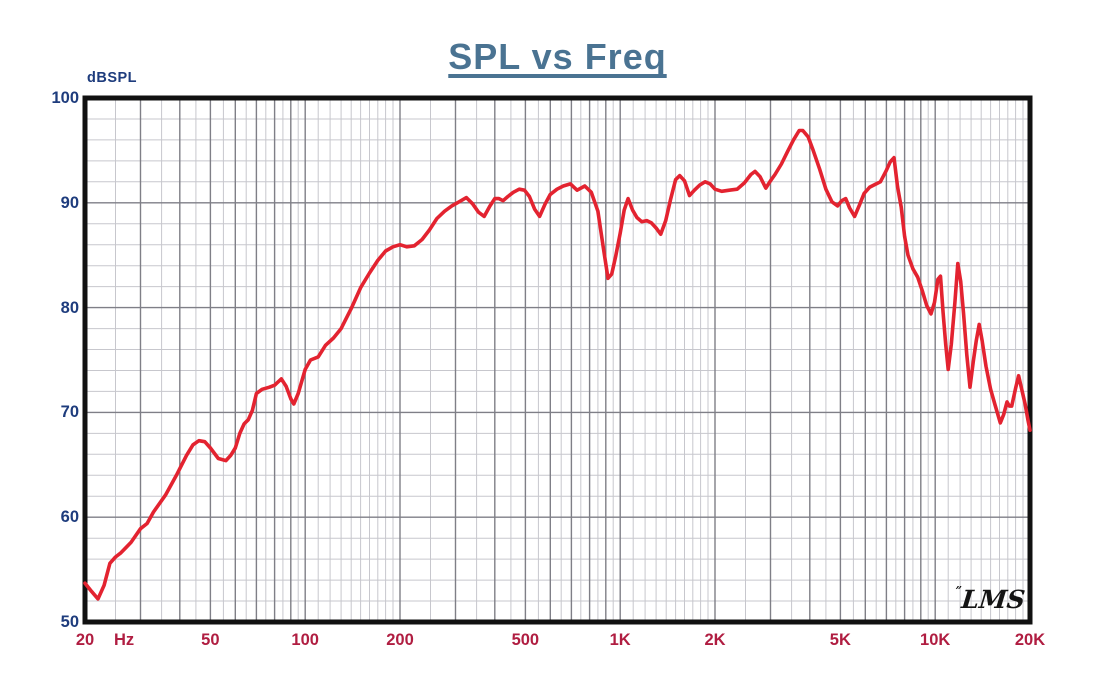 The height and width of the screenshot is (696, 1098). I want to click on y-tick-label: 70, so click(69, 412).